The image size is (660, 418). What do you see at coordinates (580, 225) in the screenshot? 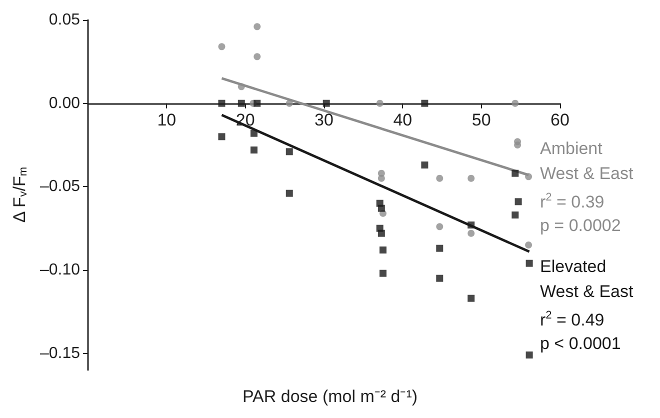
I see `annotation: p = 0.0002` at bounding box center [580, 225].